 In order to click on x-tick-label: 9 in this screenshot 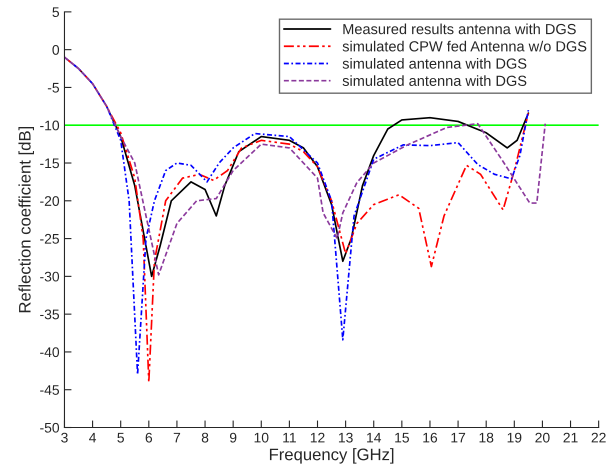, I will do `click(233, 437)`.